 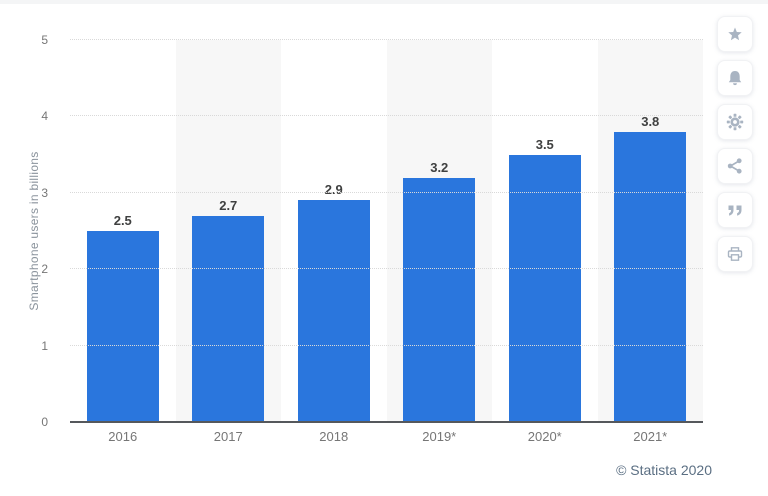 What do you see at coordinates (44, 422) in the screenshot?
I see `y-tick-label: 0` at bounding box center [44, 422].